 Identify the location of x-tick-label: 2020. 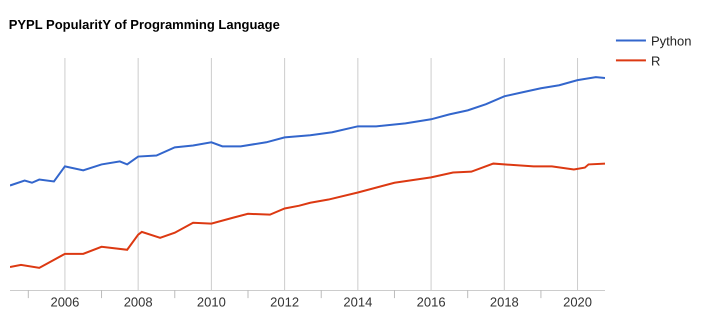
(577, 302).